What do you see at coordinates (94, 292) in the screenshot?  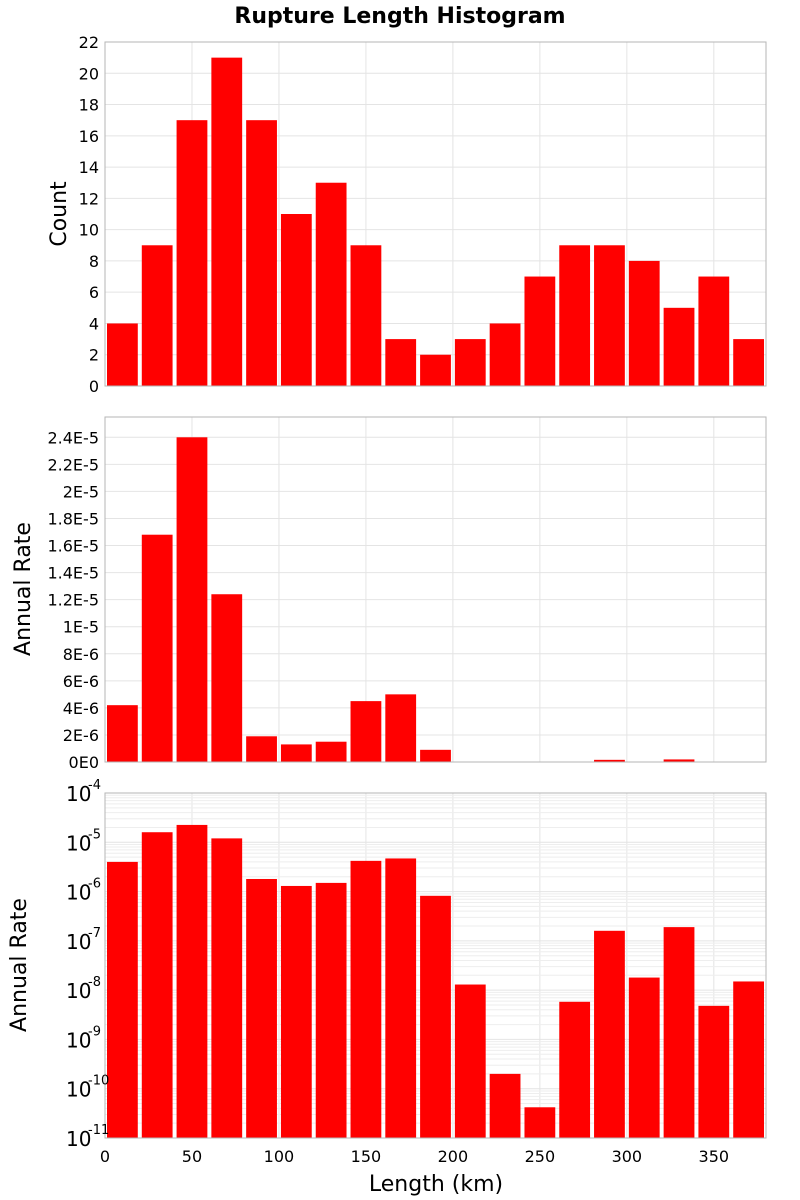 I see `y-tick-label: 6` at bounding box center [94, 292].